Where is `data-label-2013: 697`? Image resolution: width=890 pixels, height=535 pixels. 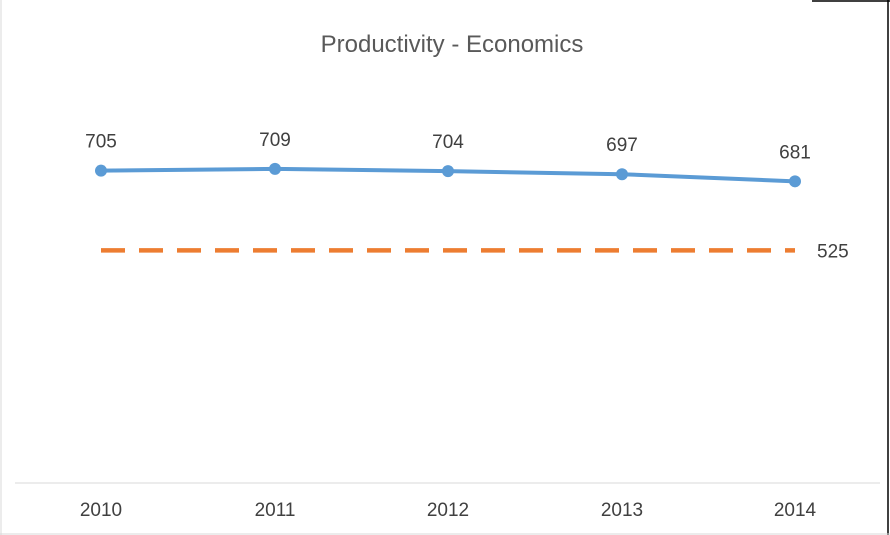
data-label-2013: 697 is located at coordinates (622, 145).